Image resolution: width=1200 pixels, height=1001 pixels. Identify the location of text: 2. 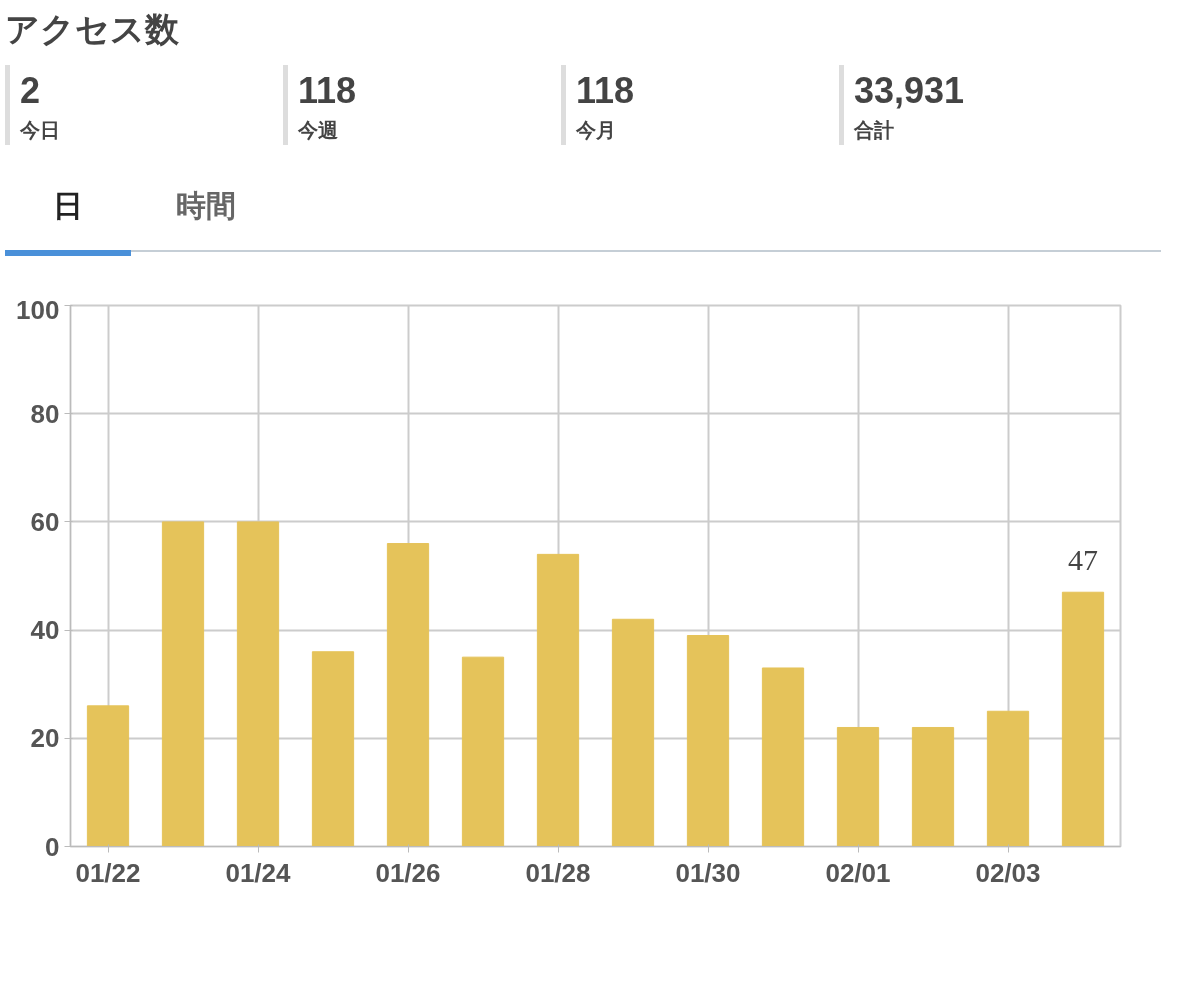
(31, 91).